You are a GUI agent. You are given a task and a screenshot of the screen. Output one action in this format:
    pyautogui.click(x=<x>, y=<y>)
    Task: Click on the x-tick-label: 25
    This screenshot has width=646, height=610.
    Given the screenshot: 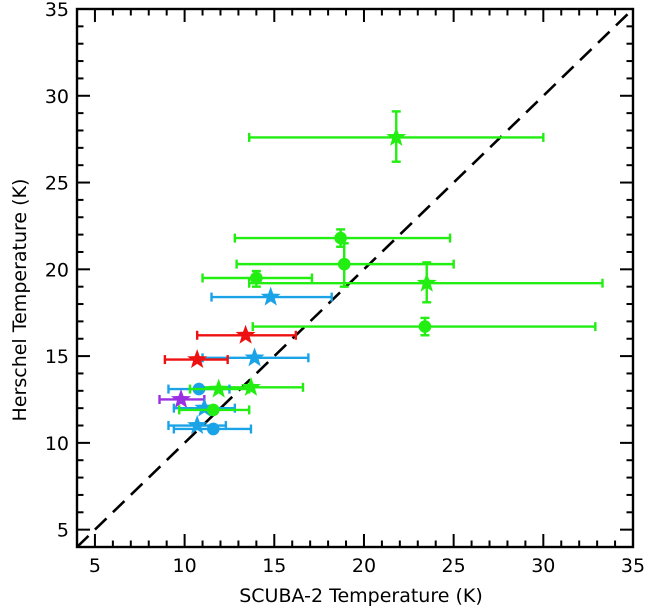 What is the action you would take?
    pyautogui.click(x=454, y=566)
    